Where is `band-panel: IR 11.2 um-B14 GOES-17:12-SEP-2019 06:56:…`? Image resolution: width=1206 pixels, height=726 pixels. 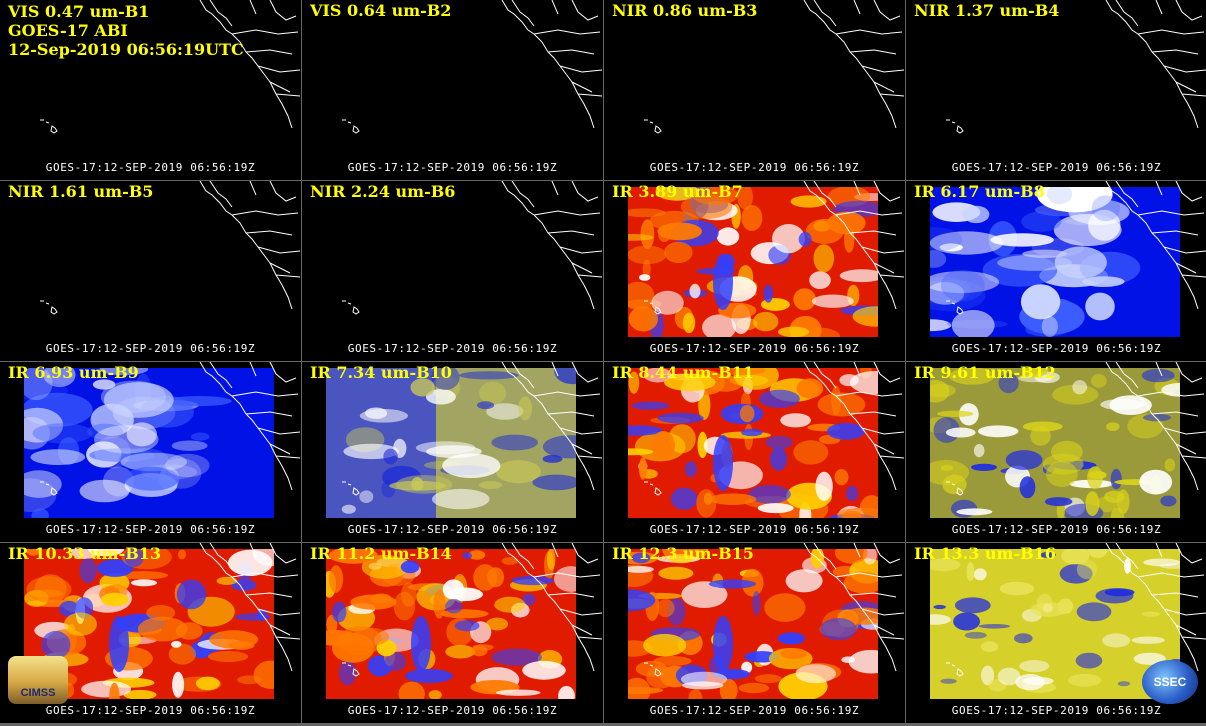
band-panel: IR 11.2 um-B14 GOES-17:12-SEP-2019 06:56:… is located at coordinates (452, 633).